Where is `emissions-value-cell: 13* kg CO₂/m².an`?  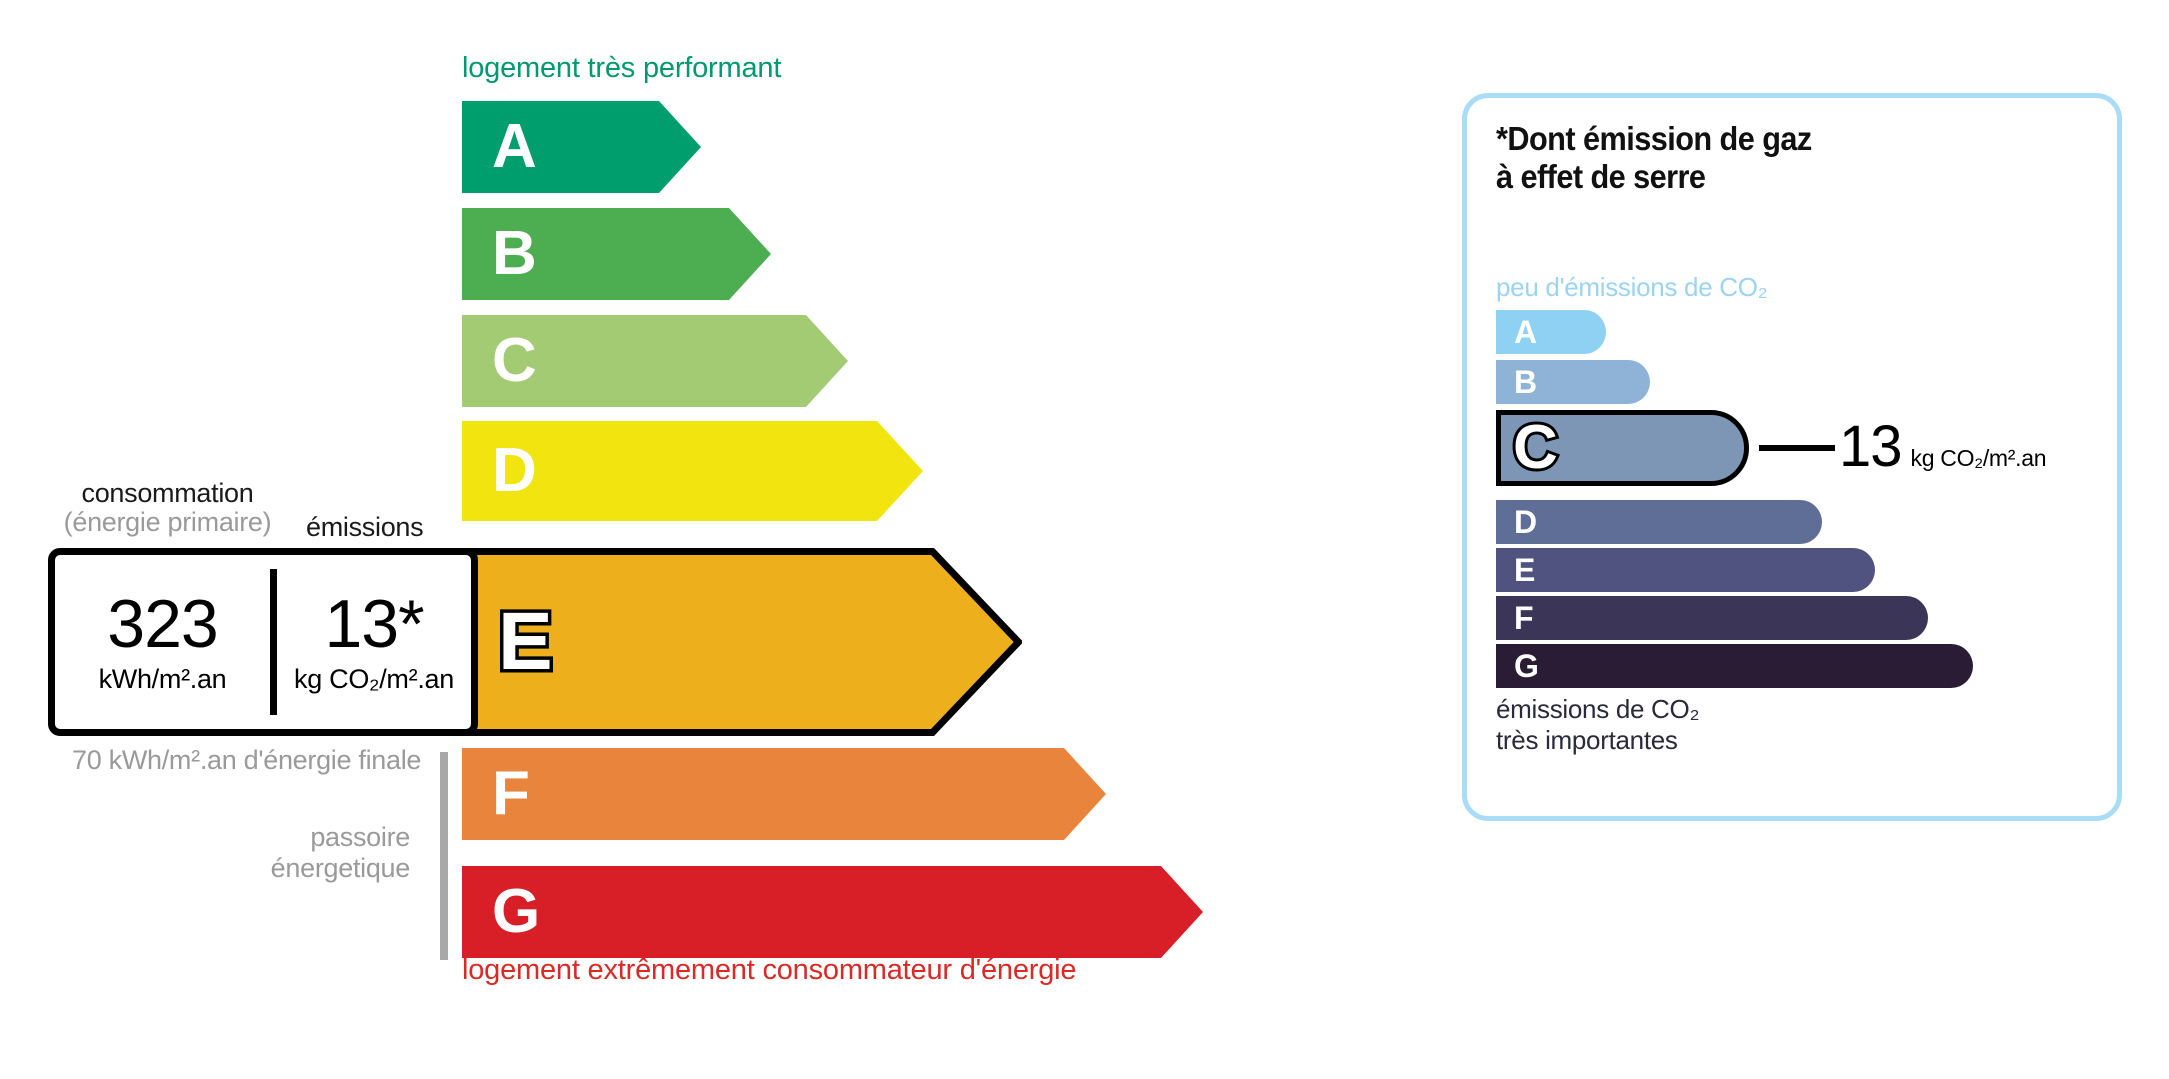
emissions-value-cell: 13* kg CO₂/m².an is located at coordinates (374, 642).